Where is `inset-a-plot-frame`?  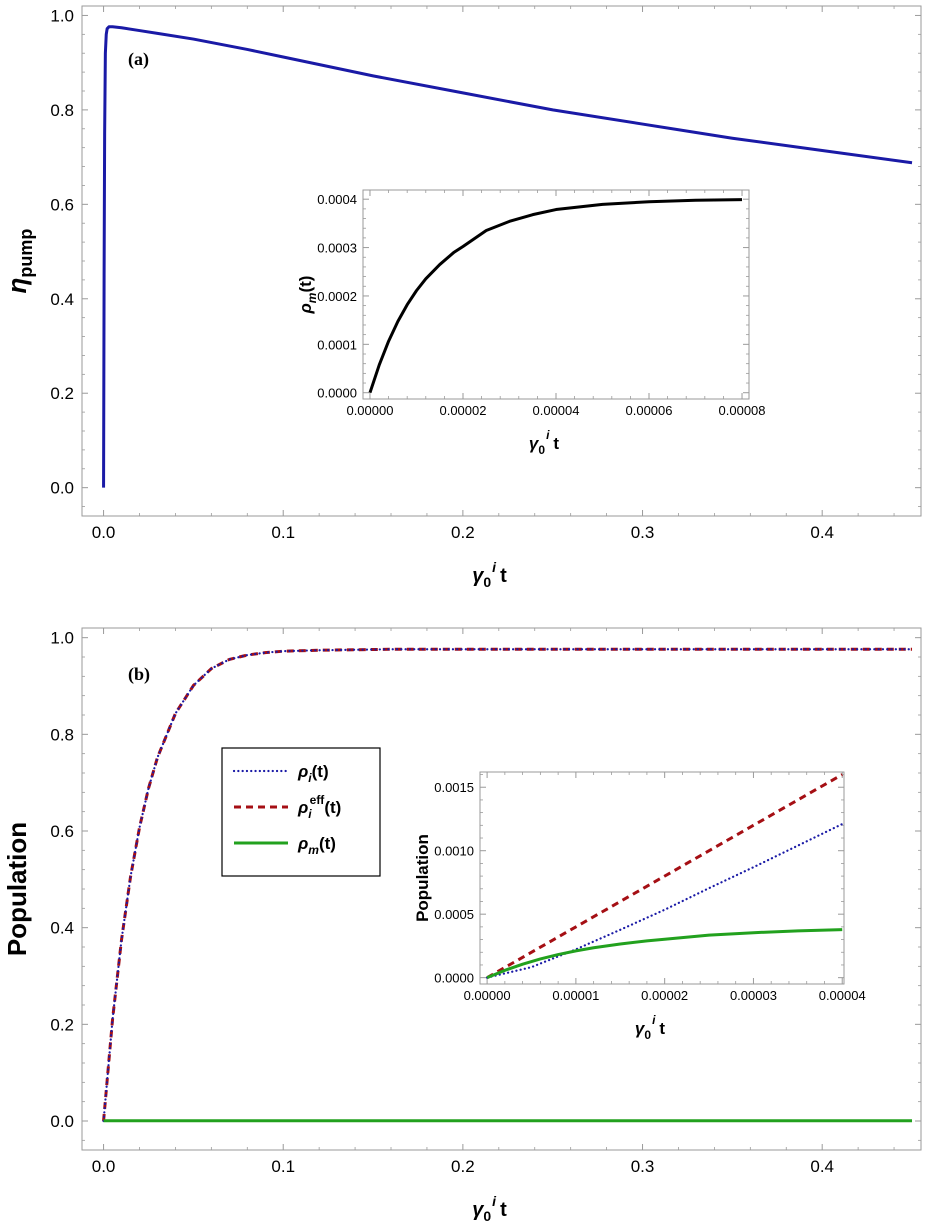 inset-a-plot-frame is located at coordinates (556, 294).